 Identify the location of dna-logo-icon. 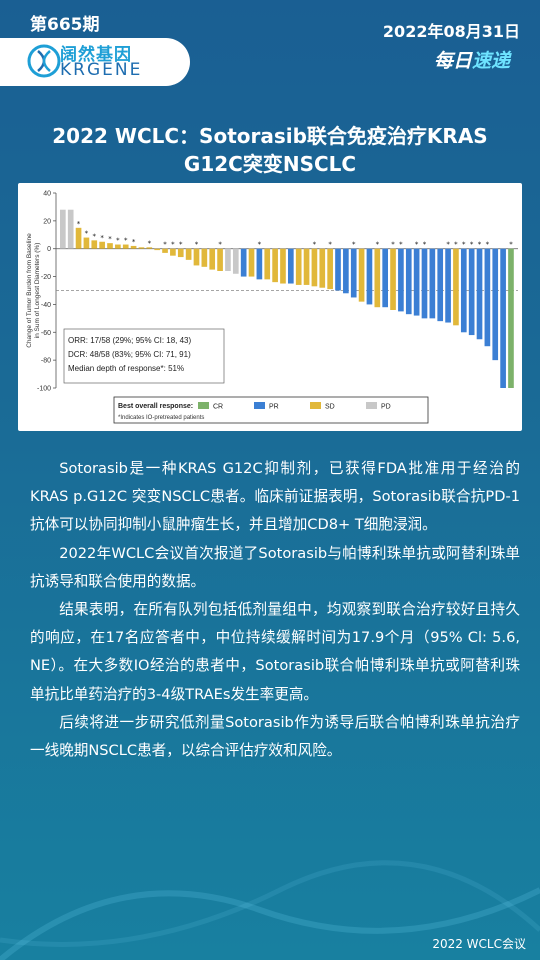
(44, 61).